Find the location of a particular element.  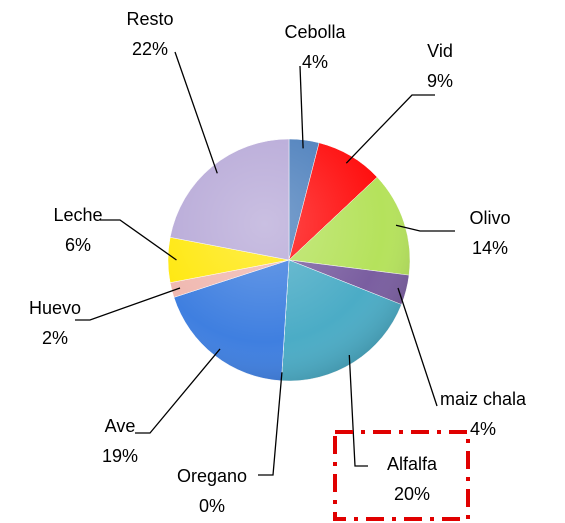

slice-name: Olivo is located at coordinates (489, 218).